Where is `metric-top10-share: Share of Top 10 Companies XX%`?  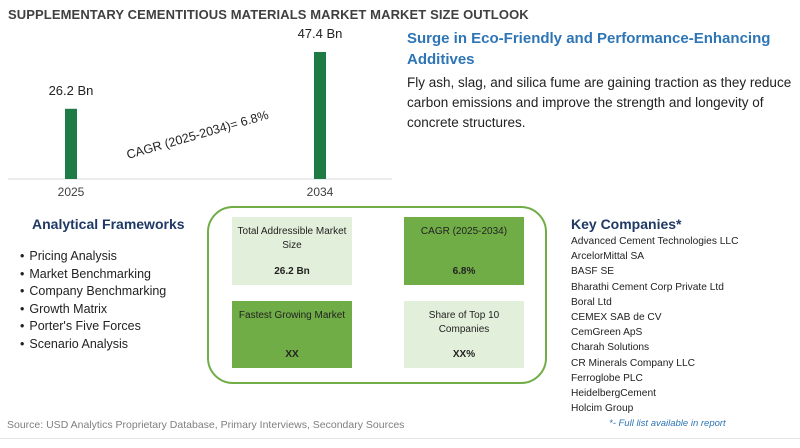 metric-top10-share: Share of Top 10 Companies XX% is located at coordinates (464, 334).